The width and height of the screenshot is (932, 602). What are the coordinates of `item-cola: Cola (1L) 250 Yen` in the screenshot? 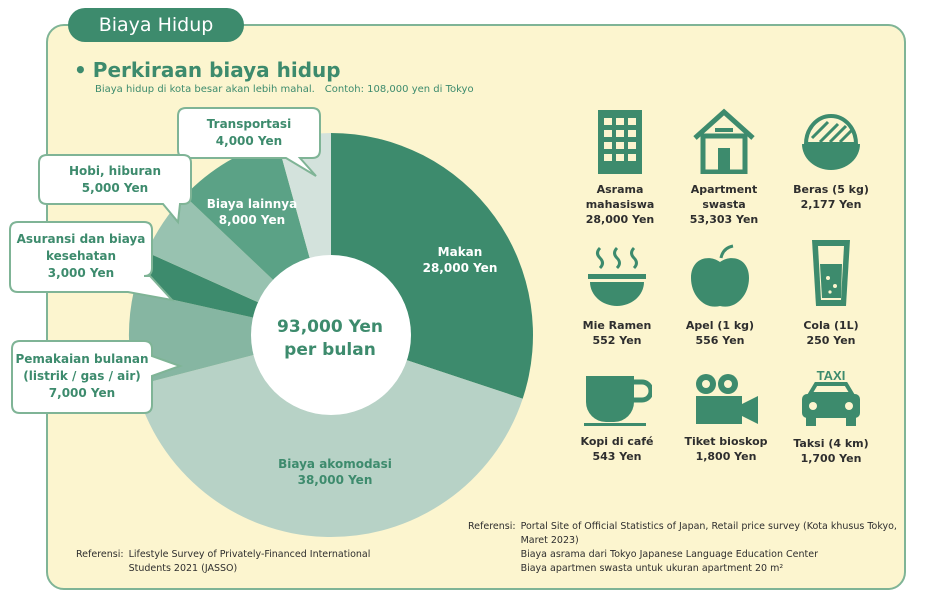 It's located at (831, 293).